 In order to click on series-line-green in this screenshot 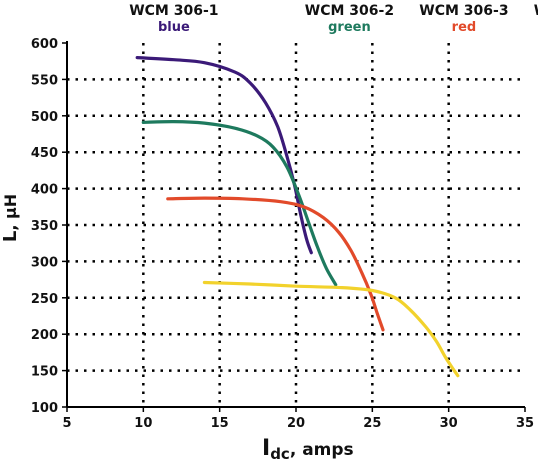, I will do `click(239, 203)`.